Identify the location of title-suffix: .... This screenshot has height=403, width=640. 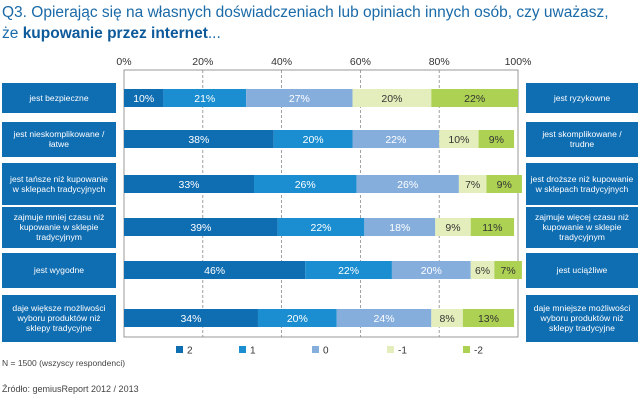
(214, 33).